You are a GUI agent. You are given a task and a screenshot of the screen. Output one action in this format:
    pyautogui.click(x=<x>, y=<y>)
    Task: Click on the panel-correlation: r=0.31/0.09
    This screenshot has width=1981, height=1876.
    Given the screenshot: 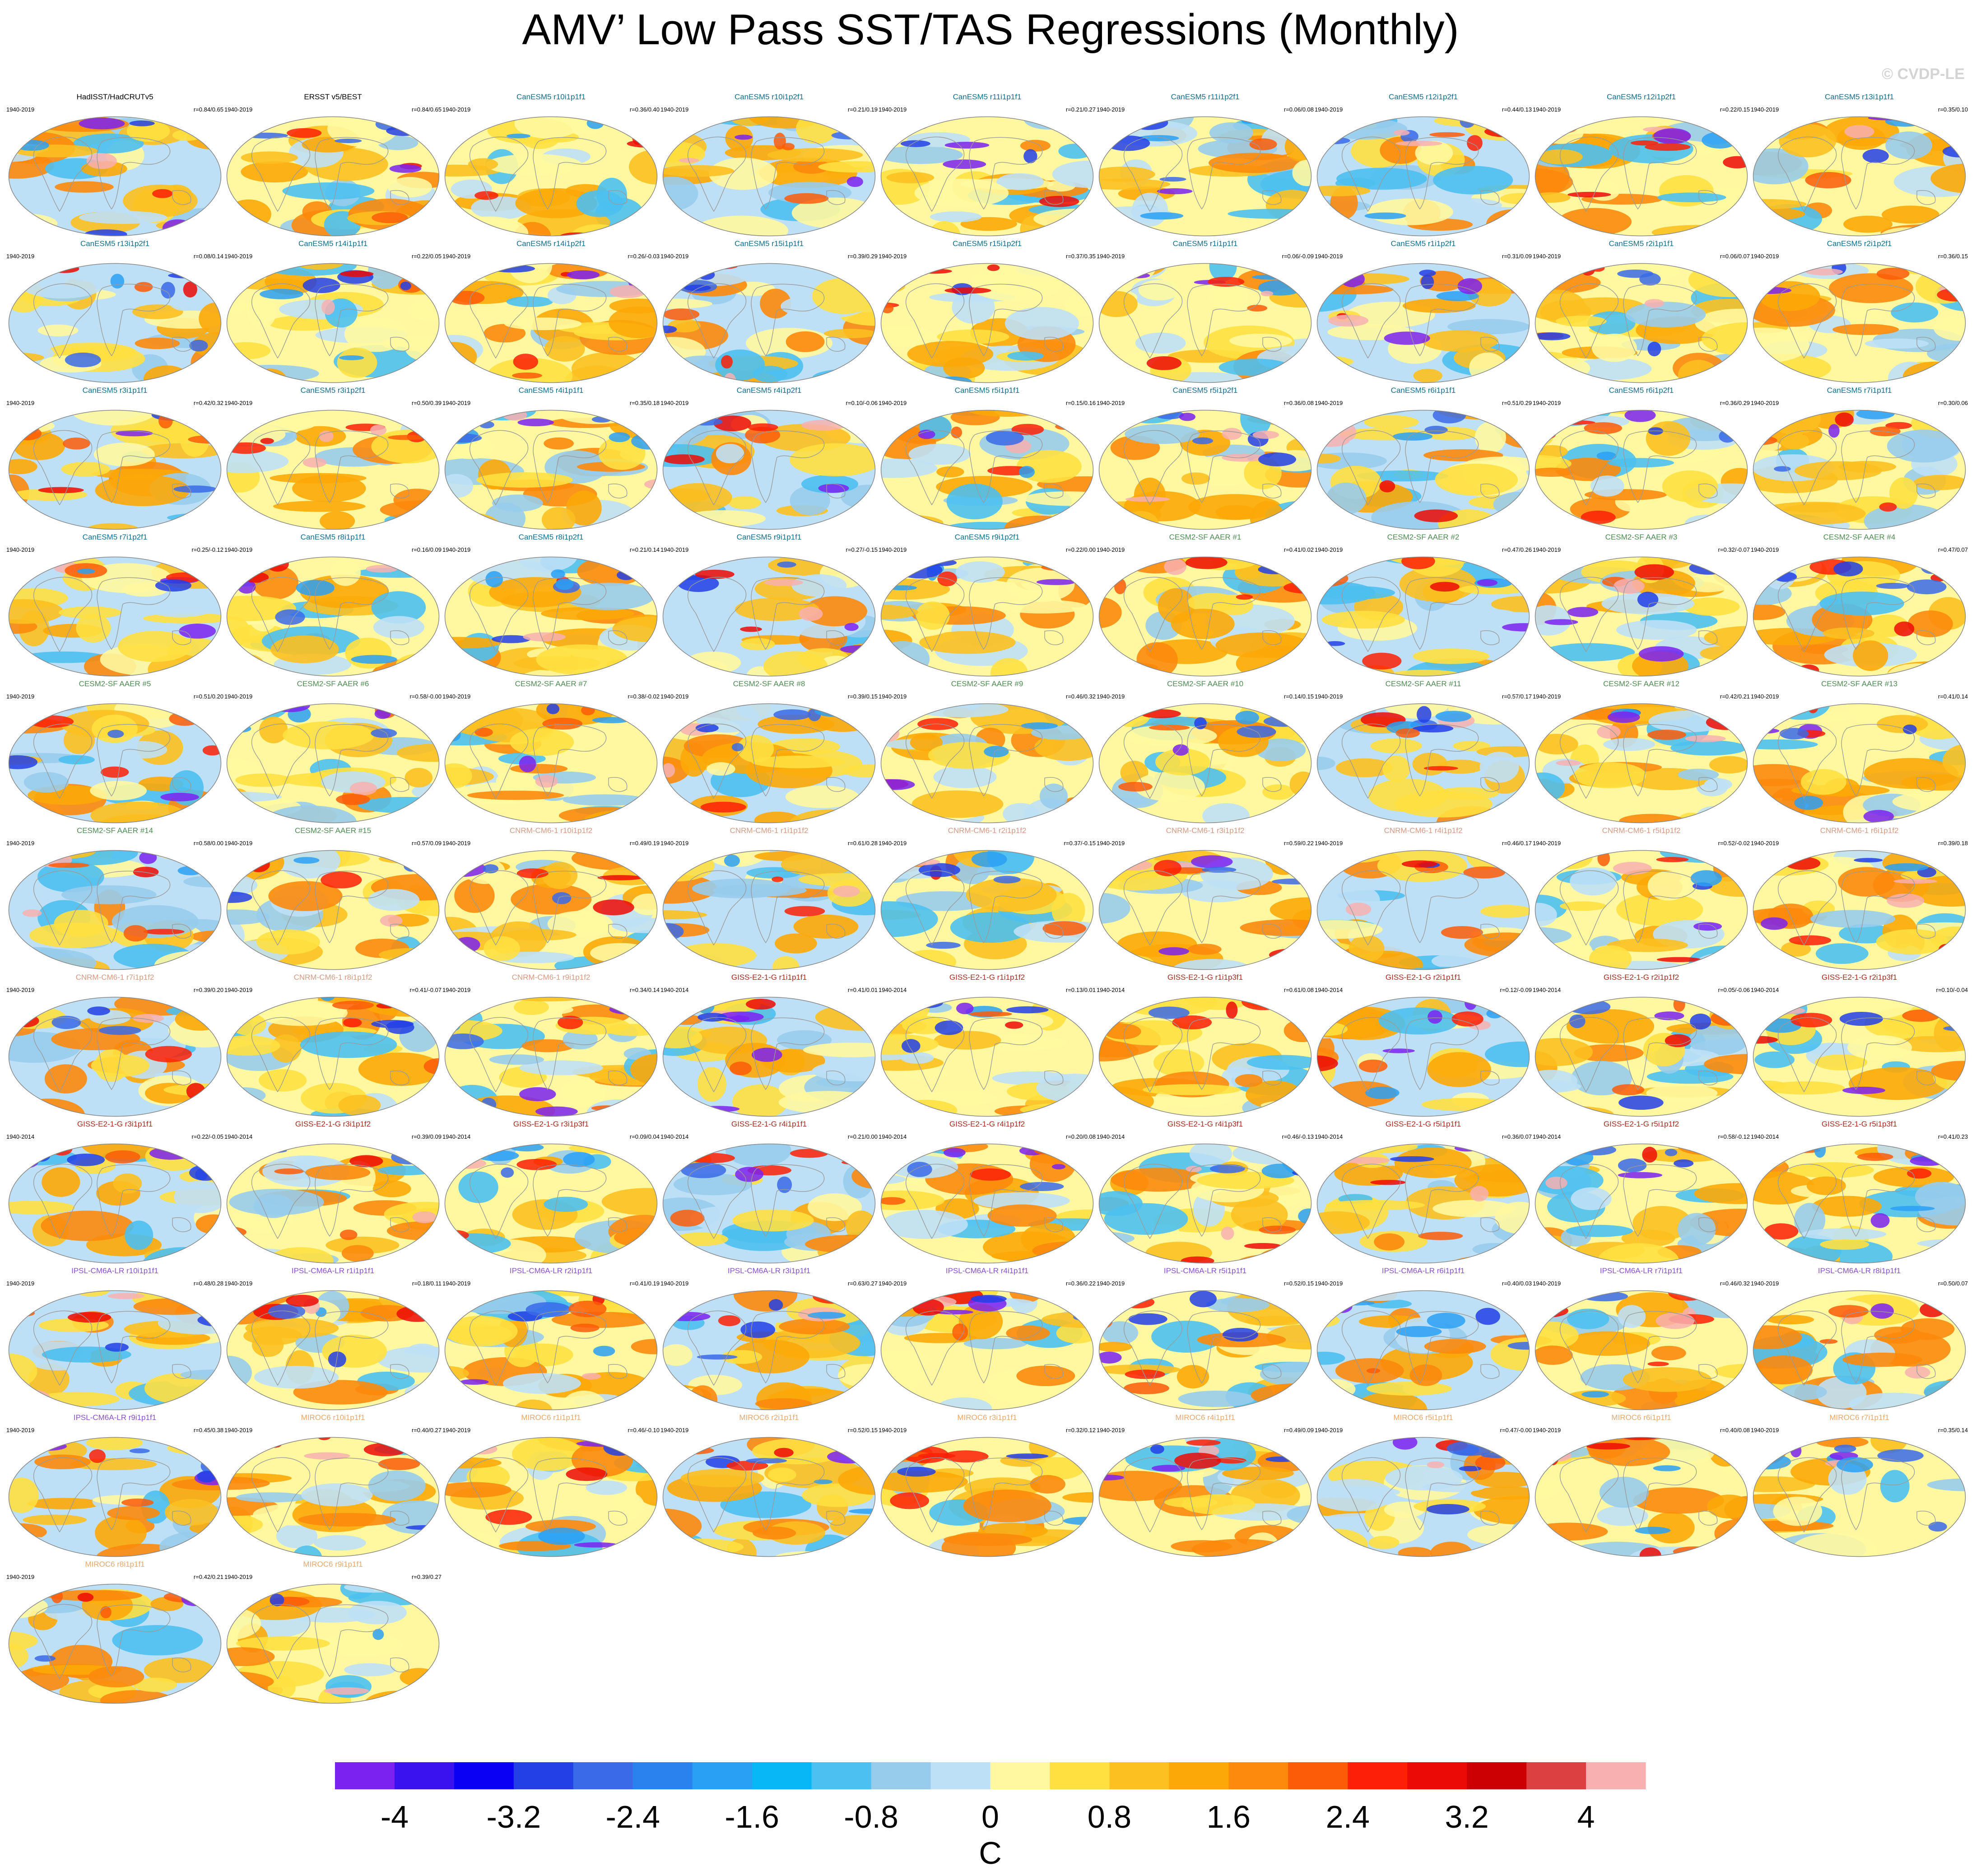 What is the action you would take?
    pyautogui.click(x=1517, y=256)
    